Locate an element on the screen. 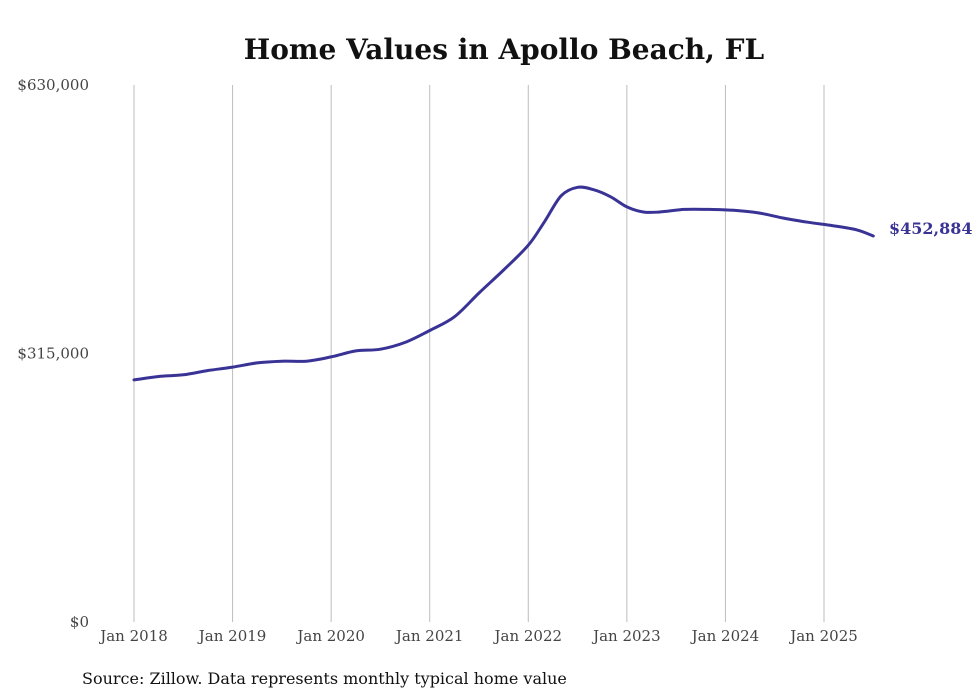 Image resolution: width=980 pixels, height=699 pixels. x-tick-label: Jan 2023 is located at coordinates (626, 636).